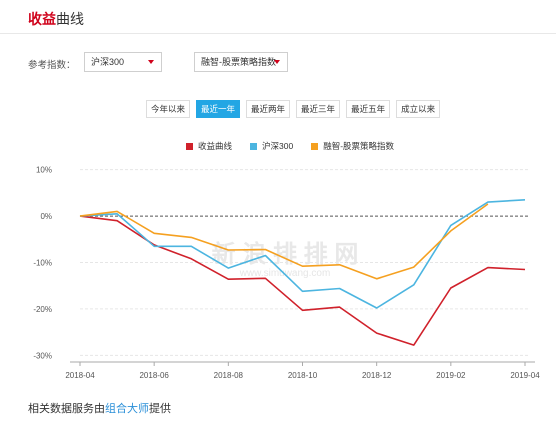  Describe the element at coordinates (377, 375) in the screenshot. I see `x-tick-label: 2018-12` at that location.